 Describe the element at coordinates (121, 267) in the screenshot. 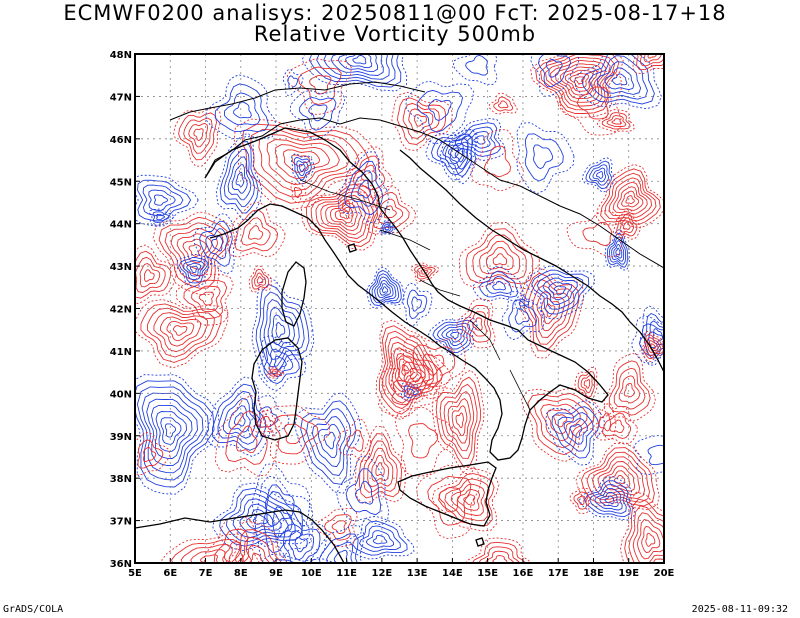

I see `latitude-tick-label: 43N` at that location.